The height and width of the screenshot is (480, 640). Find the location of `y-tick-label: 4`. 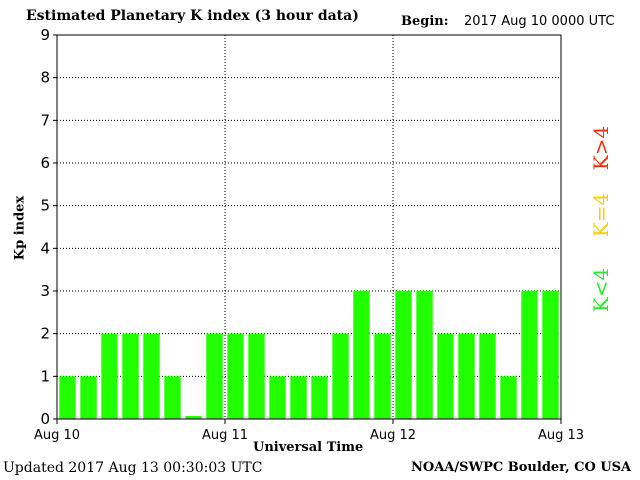

y-tick-label: 4 is located at coordinates (45, 248).